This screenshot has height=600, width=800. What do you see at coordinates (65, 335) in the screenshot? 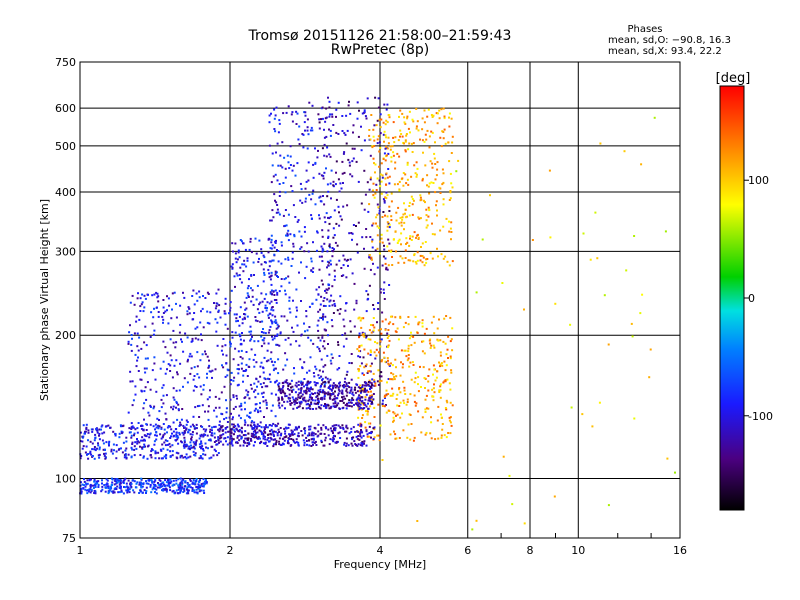
I see `y-tick-label: 200` at bounding box center [65, 335].